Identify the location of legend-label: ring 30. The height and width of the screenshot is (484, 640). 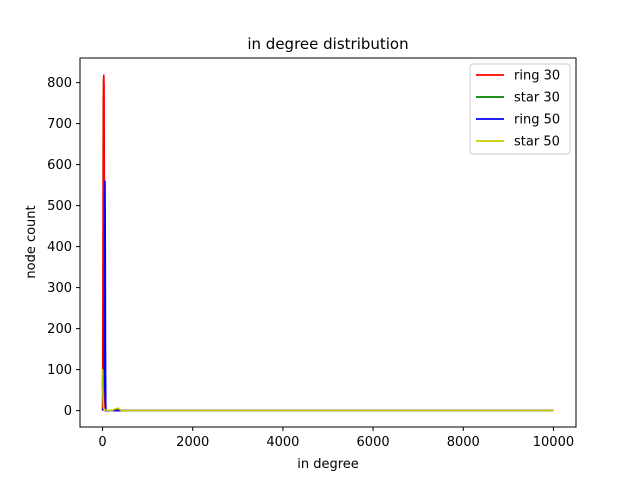
(537, 76).